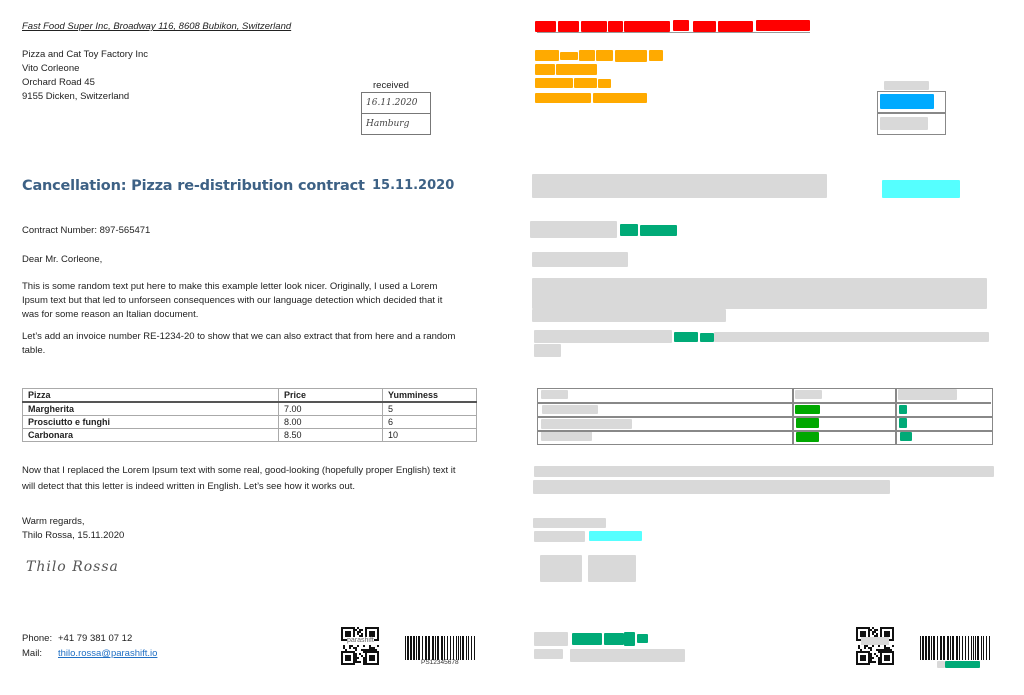  What do you see at coordinates (150, 395) in the screenshot?
I see `header-cell: Pizza` at bounding box center [150, 395].